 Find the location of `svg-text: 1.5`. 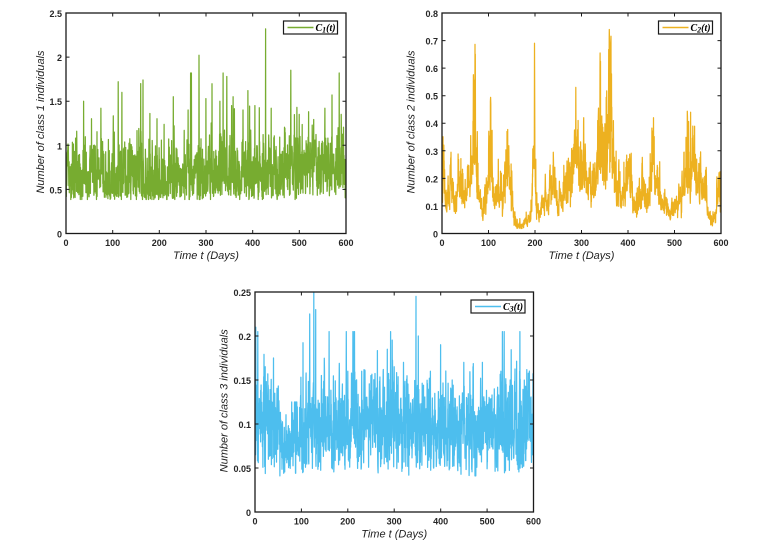

svg-text: 1.5 is located at coordinates (55, 102).